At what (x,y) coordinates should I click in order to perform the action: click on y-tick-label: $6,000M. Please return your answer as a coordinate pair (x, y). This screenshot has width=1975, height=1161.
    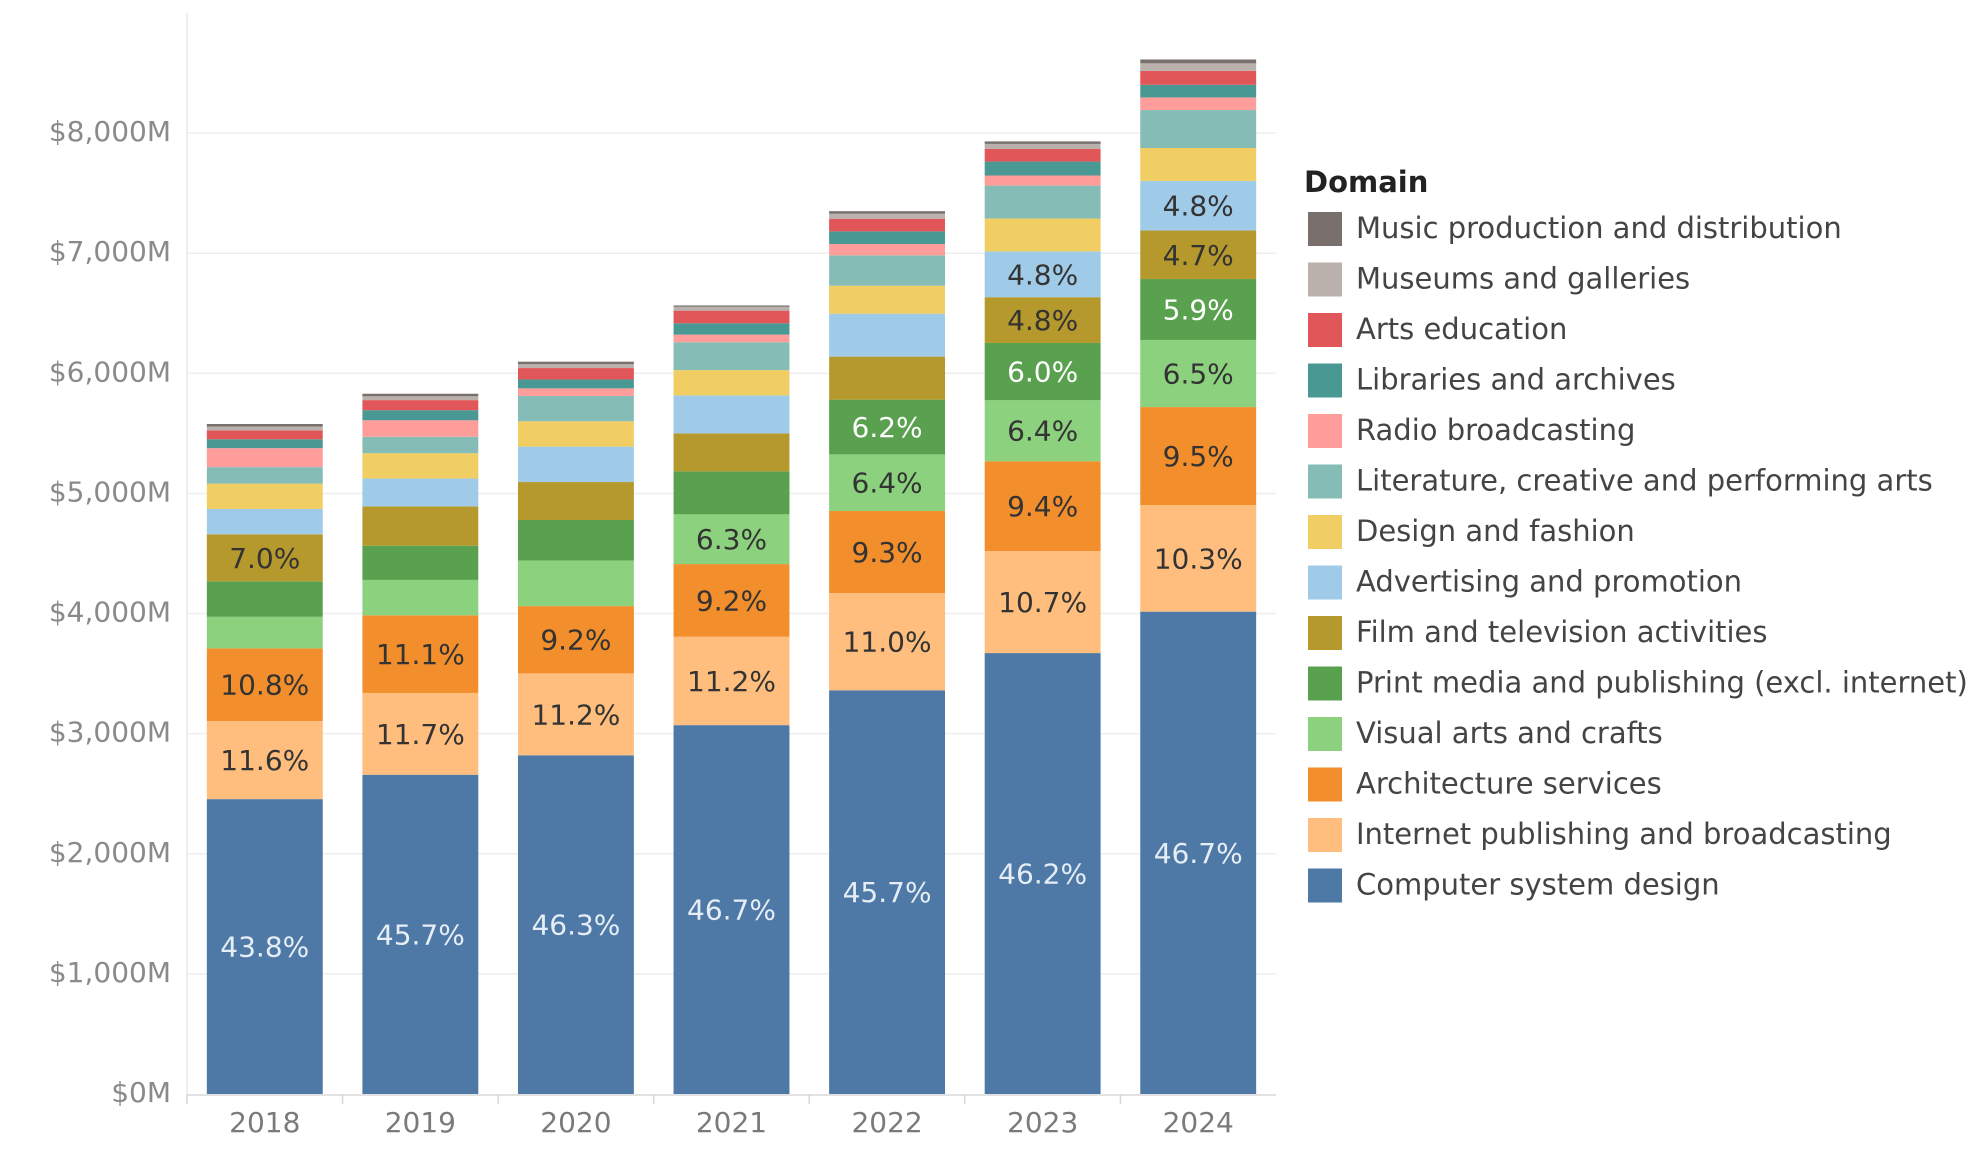
    Looking at the image, I should click on (110, 371).